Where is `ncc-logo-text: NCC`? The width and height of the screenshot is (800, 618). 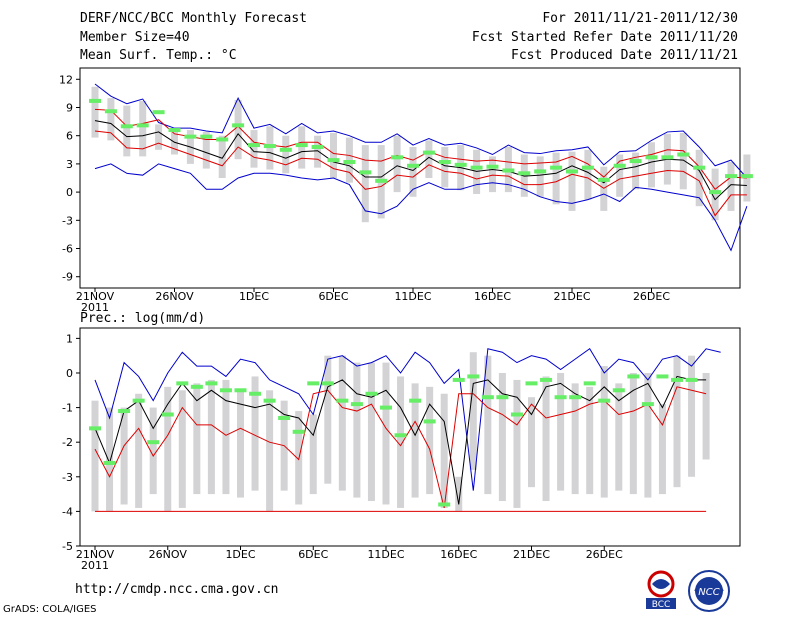 ncc-logo-text: NCC is located at coordinates (708, 592).